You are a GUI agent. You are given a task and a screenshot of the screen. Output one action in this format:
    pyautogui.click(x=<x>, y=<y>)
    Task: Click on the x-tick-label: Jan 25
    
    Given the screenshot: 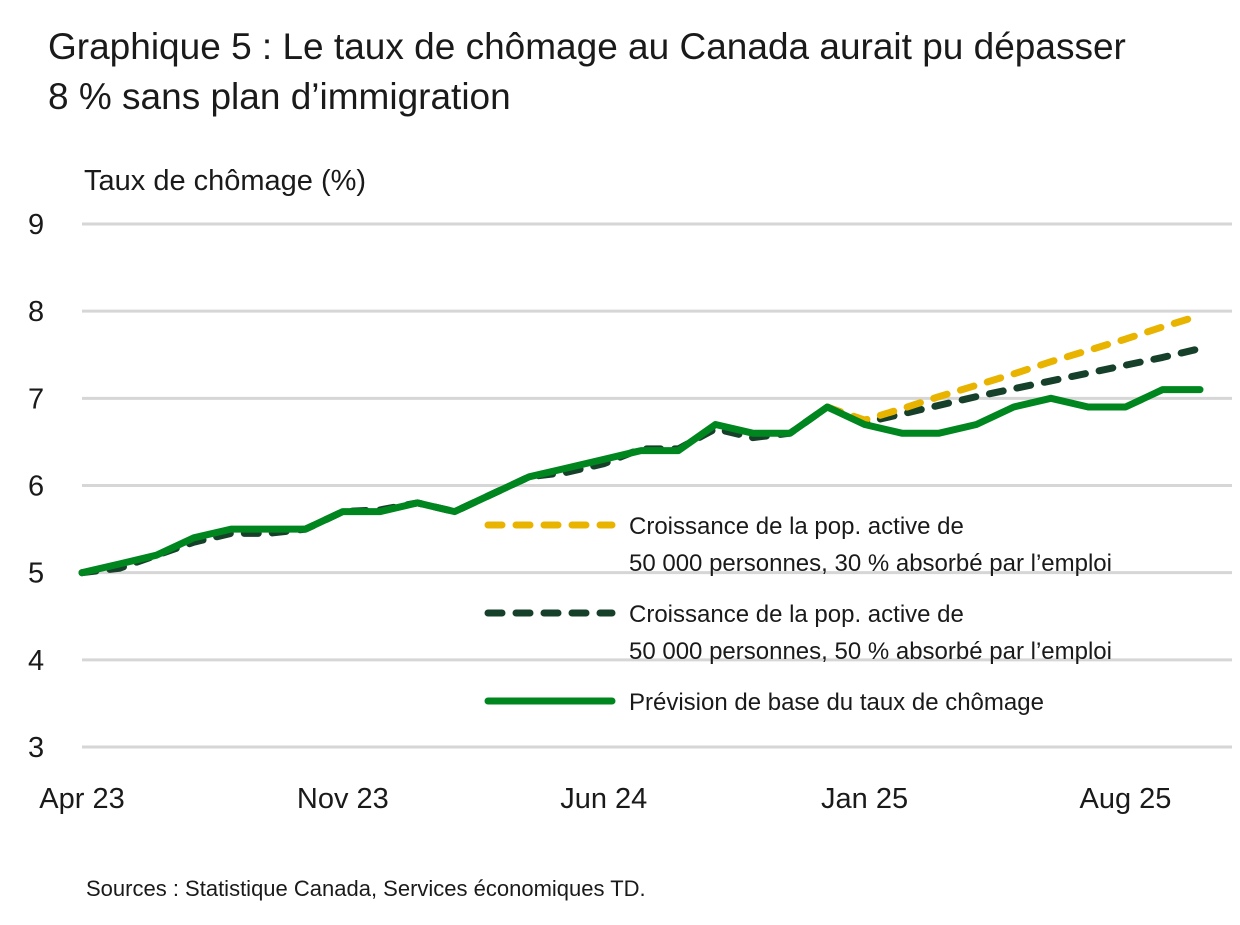 What is the action you would take?
    pyautogui.click(x=864, y=799)
    